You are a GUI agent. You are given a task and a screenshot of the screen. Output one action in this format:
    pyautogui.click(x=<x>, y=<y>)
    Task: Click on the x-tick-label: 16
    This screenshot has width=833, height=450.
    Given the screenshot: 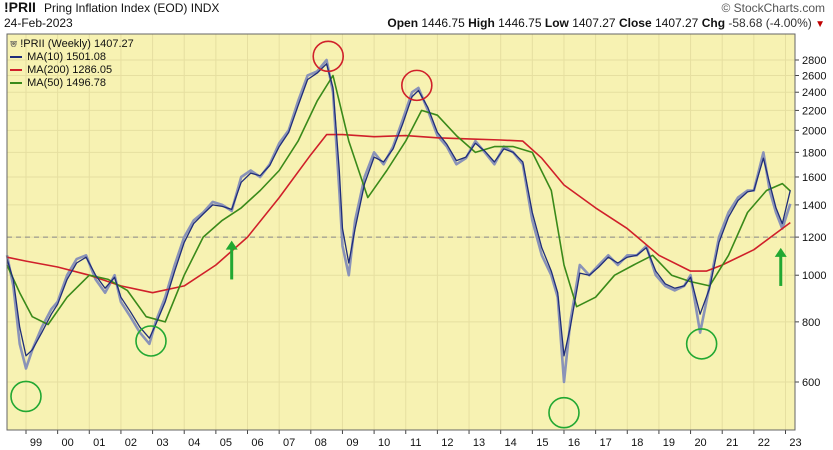 What is the action you would take?
    pyautogui.click(x=574, y=443)
    